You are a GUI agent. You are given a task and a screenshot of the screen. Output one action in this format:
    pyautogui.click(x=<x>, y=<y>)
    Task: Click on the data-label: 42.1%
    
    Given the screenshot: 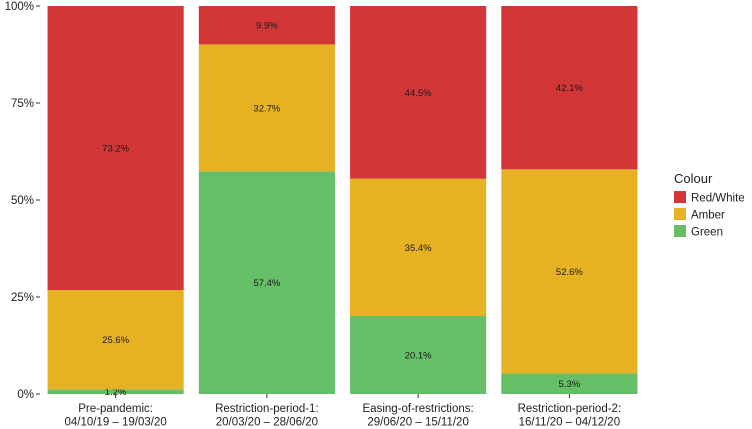 What is the action you would take?
    pyautogui.click(x=569, y=88)
    